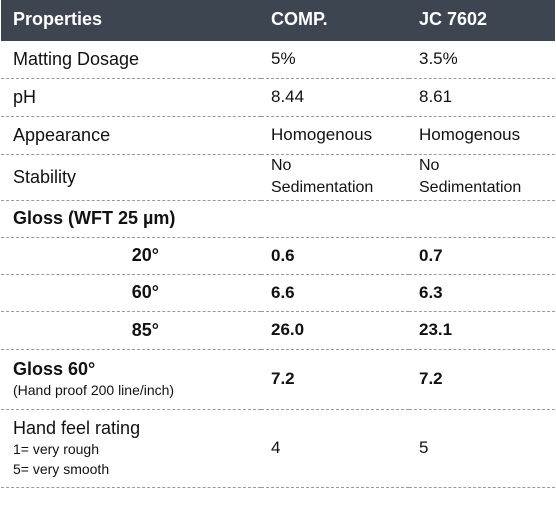  I want to click on header-comp: COMP., so click(335, 20).